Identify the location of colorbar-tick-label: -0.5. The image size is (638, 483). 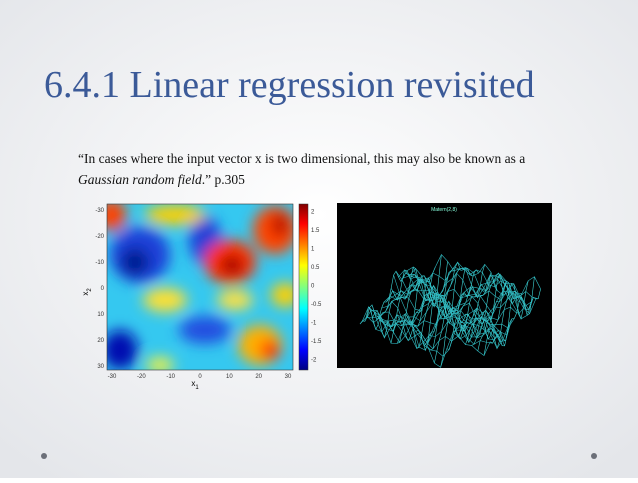
(316, 305).